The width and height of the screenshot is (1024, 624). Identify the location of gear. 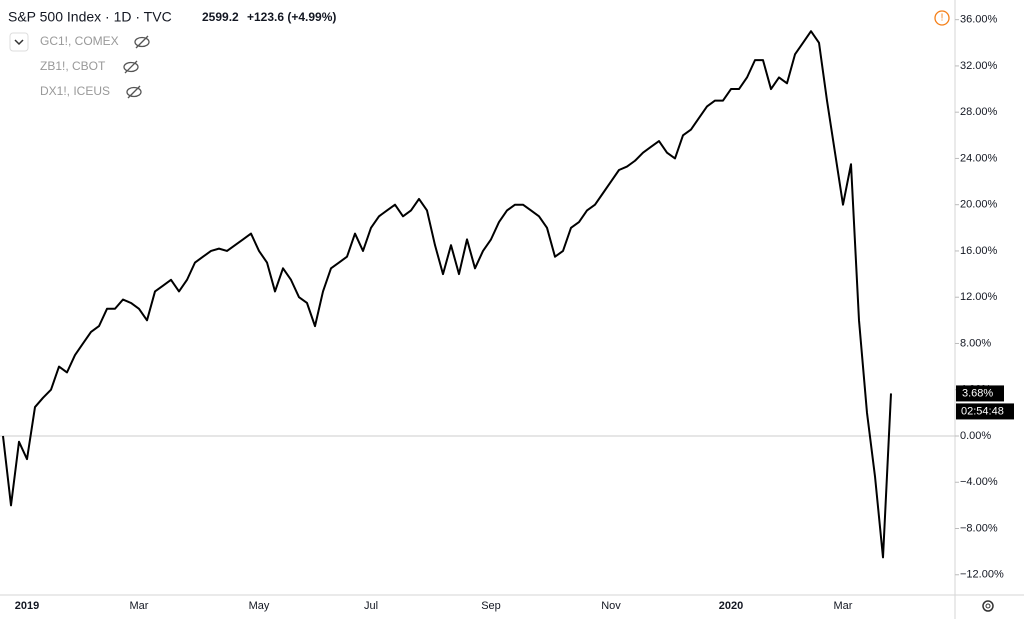
(988, 606).